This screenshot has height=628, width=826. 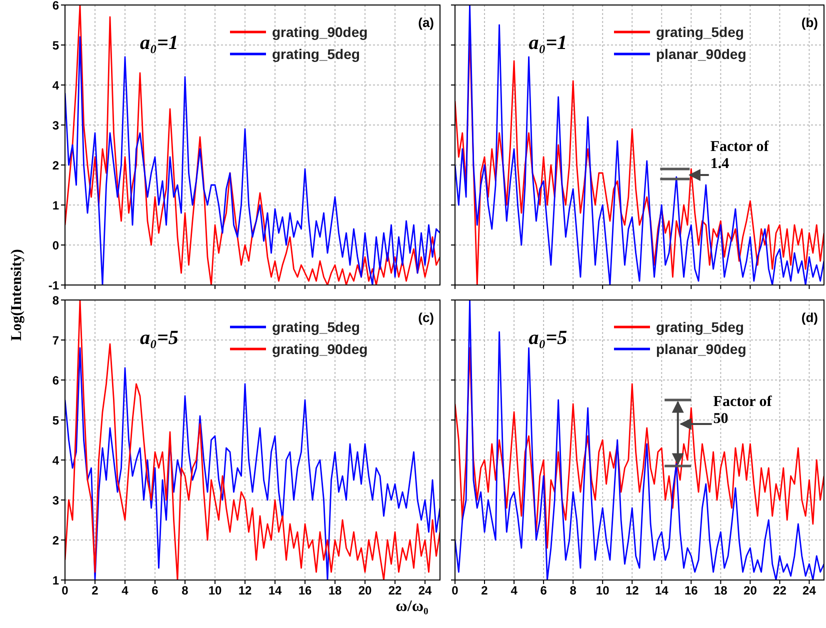 I want to click on y-tick-label: -1, so click(x=54, y=285).